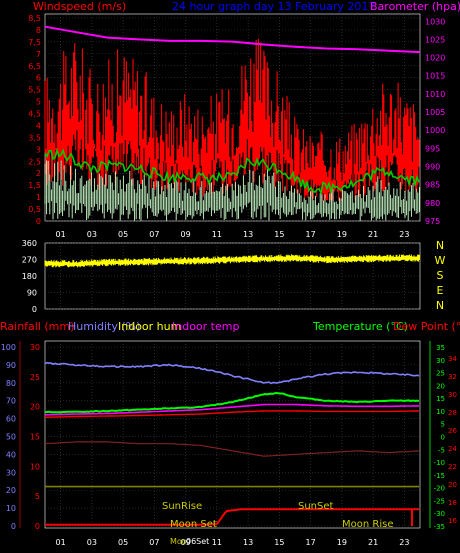 This screenshot has width=460, height=553. Describe the element at coordinates (35, 347) in the screenshot. I see `rain-tick-label: 30` at that location.